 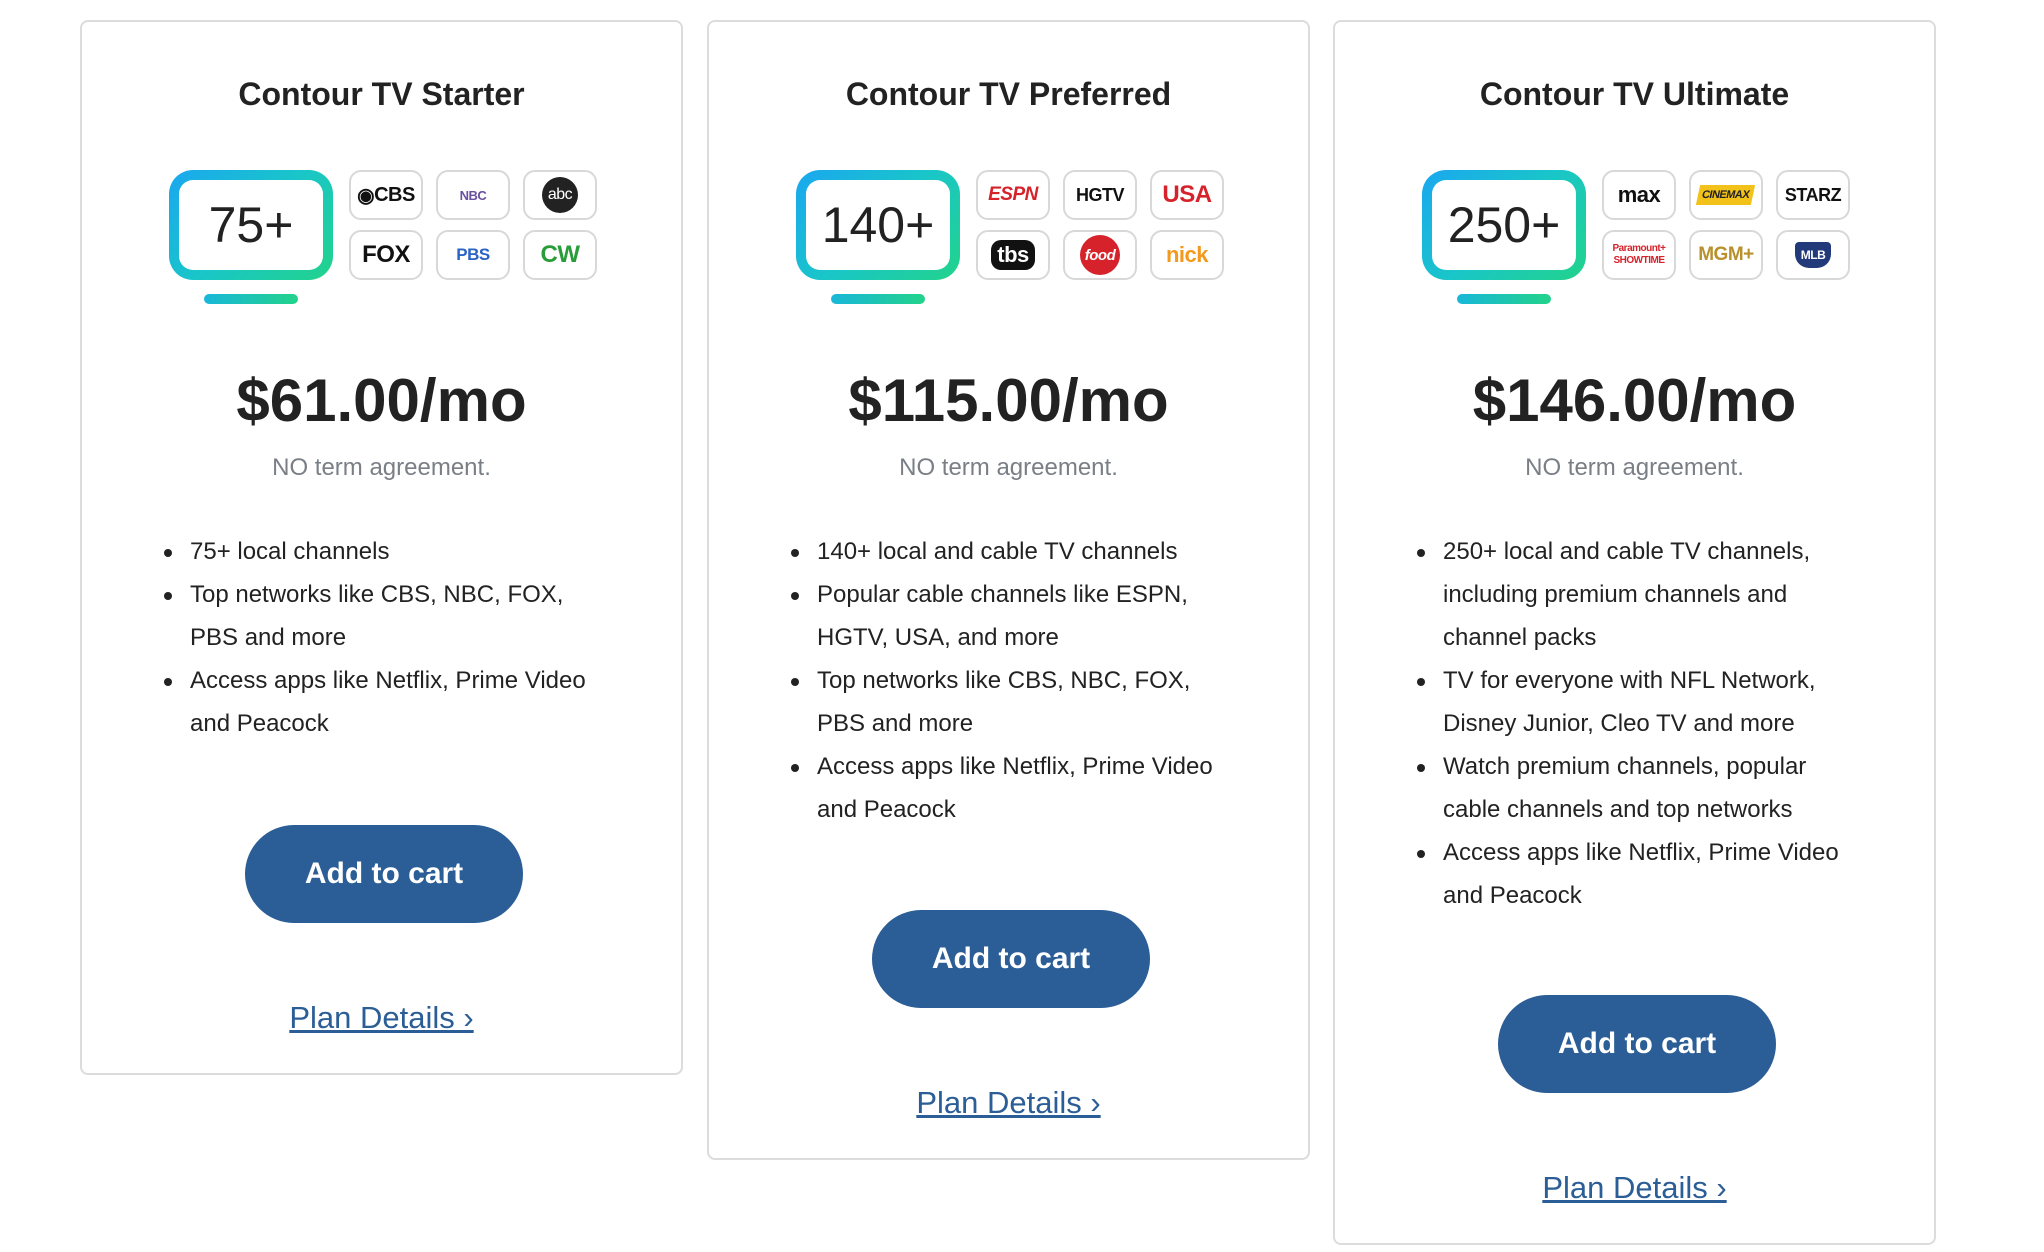 What do you see at coordinates (1187, 255) in the screenshot?
I see `nick-logo-icon: nick` at bounding box center [1187, 255].